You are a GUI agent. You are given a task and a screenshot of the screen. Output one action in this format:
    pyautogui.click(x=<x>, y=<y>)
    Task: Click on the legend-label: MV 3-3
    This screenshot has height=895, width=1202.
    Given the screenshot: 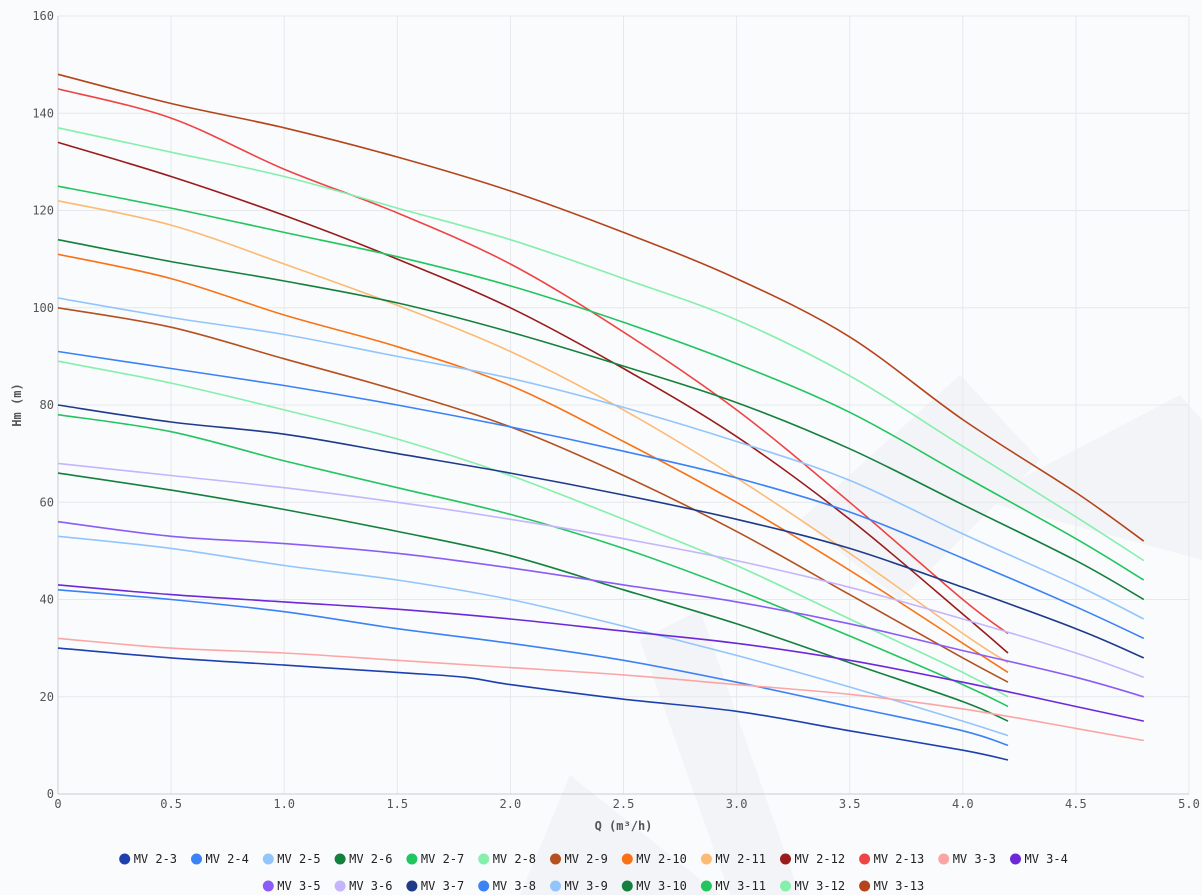 What is the action you would take?
    pyautogui.click(x=974, y=859)
    